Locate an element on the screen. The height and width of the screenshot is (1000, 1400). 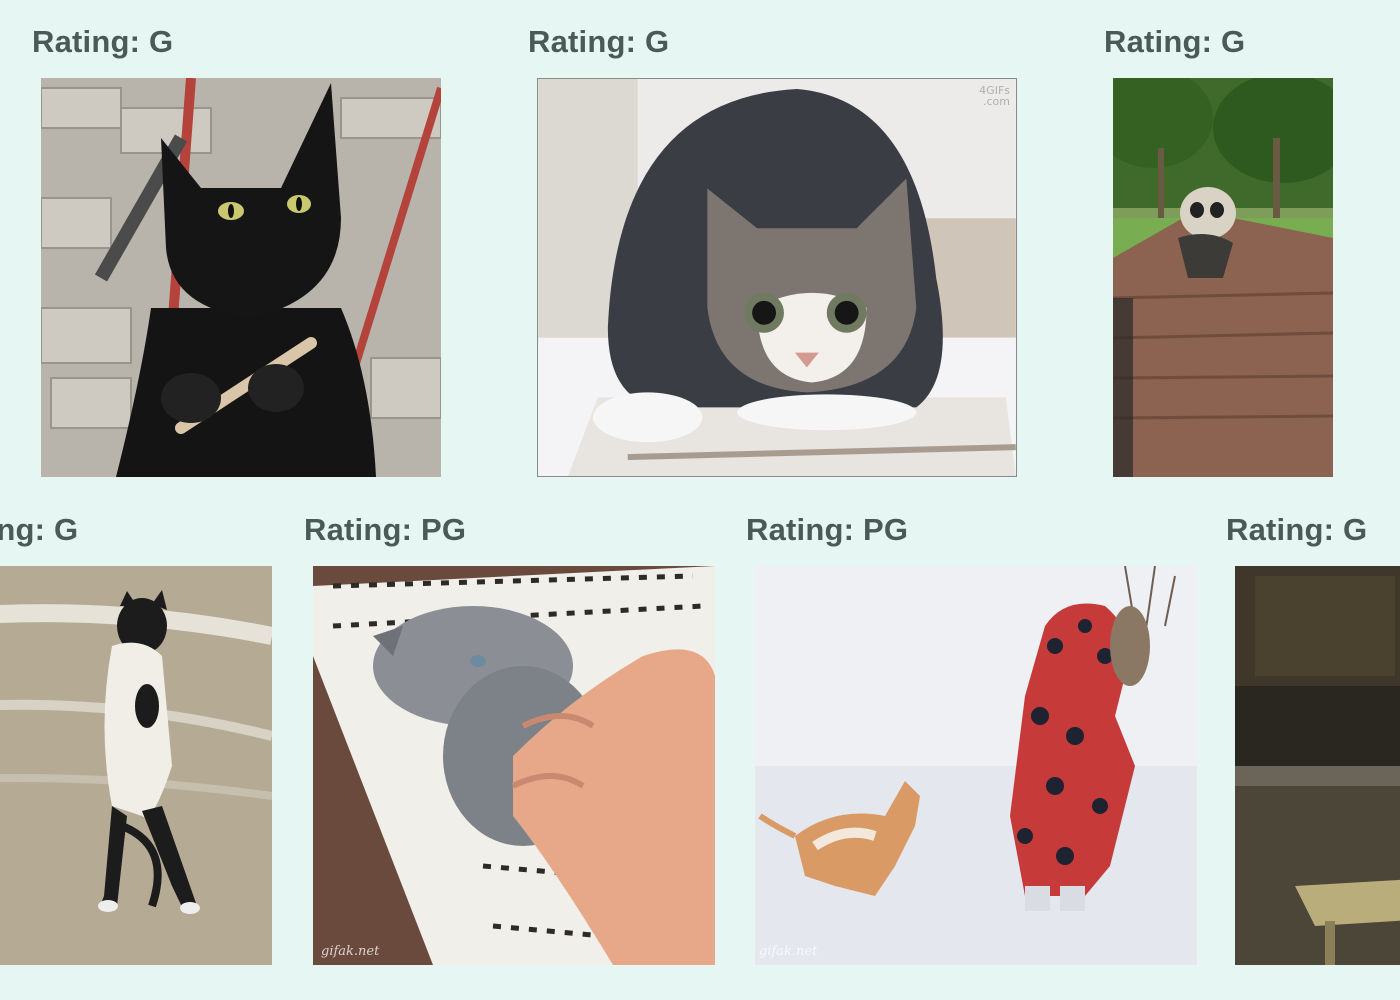
watermark-4gifs: 4GIFs .com is located at coordinates (994, 96).